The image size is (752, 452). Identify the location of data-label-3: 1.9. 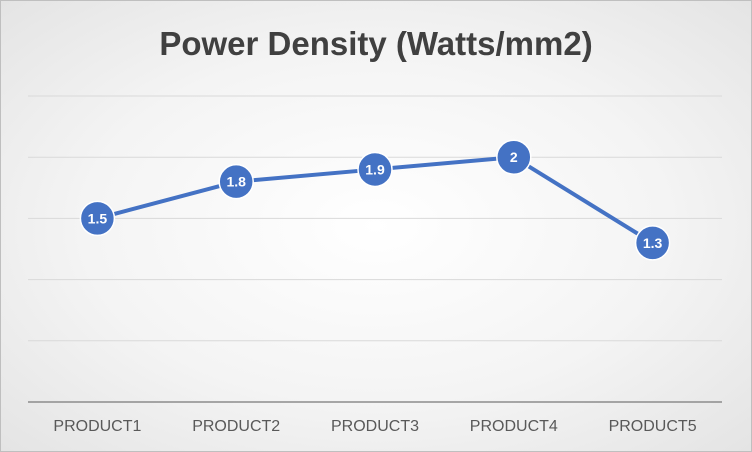
(375, 169).